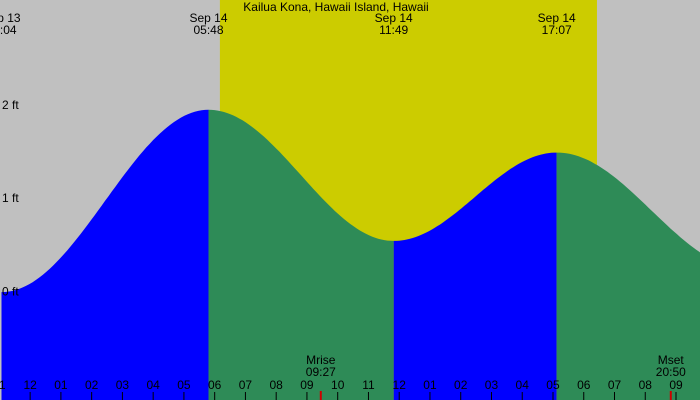 The height and width of the screenshot is (400, 700). What do you see at coordinates (10, 291) in the screenshot?
I see `y-tick-label: 0 ft` at bounding box center [10, 291].